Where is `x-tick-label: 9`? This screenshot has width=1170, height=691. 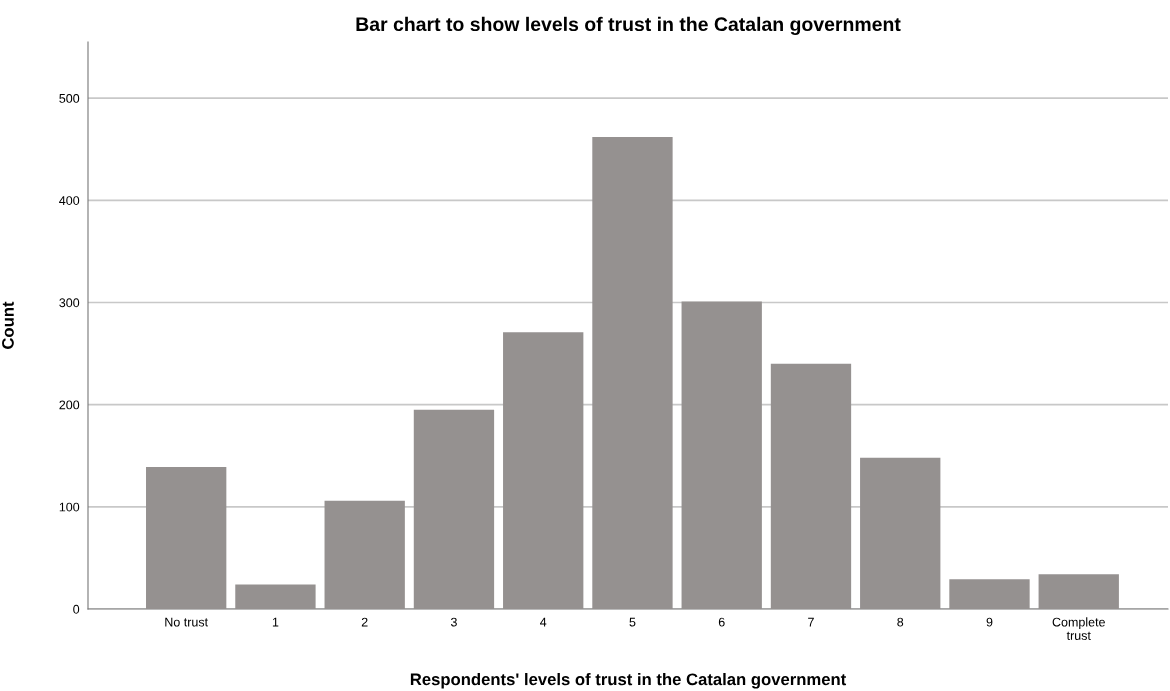
x-tick-label: 9 is located at coordinates (989, 622).